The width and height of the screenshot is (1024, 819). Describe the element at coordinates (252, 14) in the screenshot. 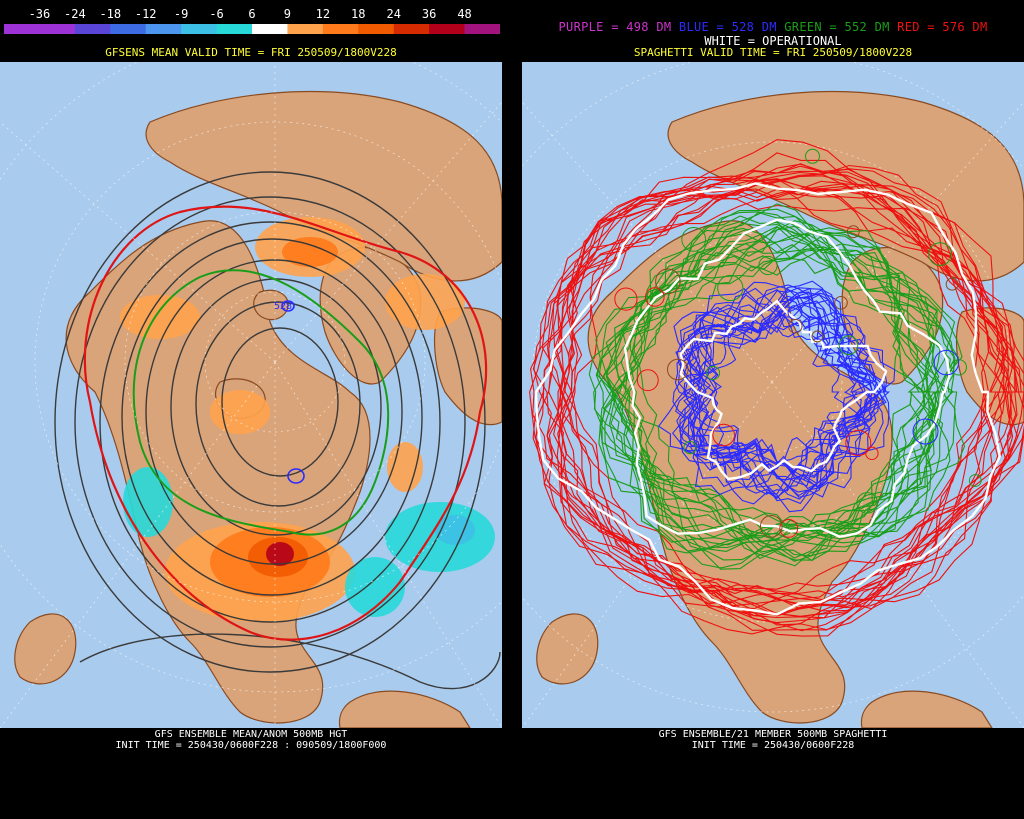

I see `colorbar-tick-label: 6` at that location.